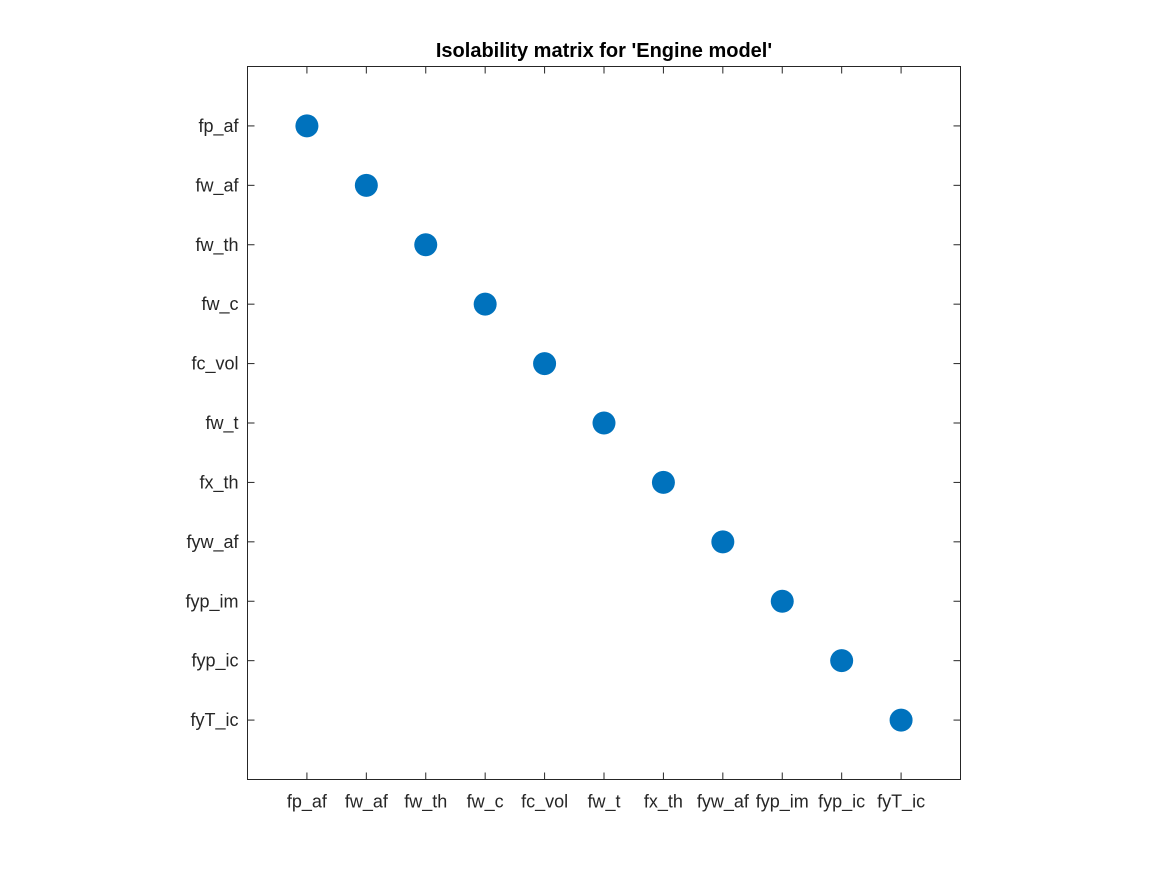 This screenshot has height=875, width=1167. Describe the element at coordinates (485, 802) in the screenshot. I see `x-tick-label: fw_c` at that location.